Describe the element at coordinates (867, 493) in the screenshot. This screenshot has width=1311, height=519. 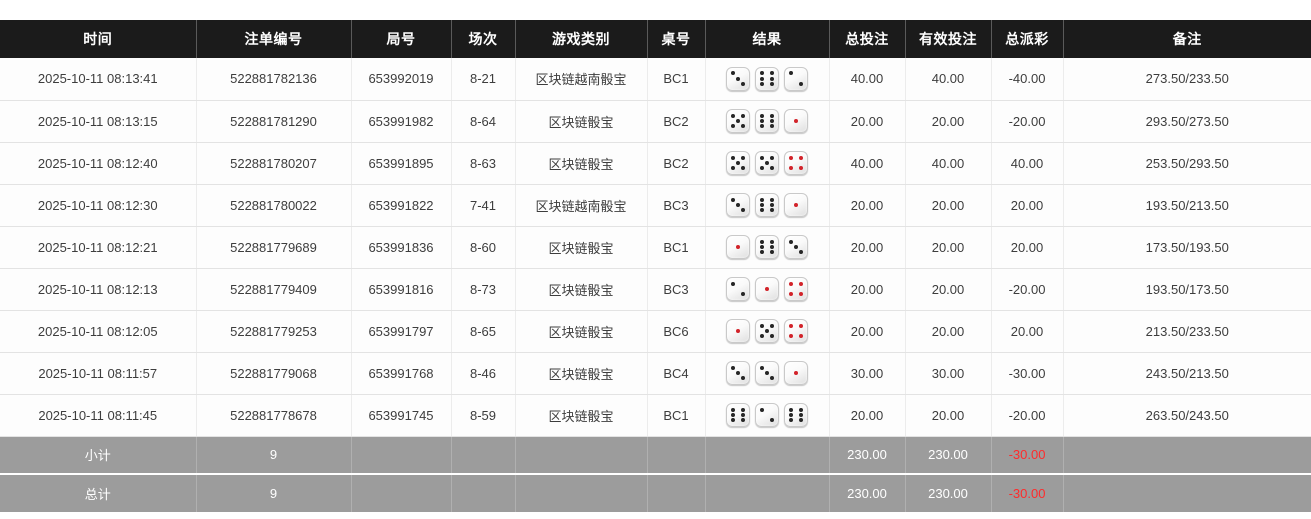
I see `summary-total-bet: 230.00` at that location.